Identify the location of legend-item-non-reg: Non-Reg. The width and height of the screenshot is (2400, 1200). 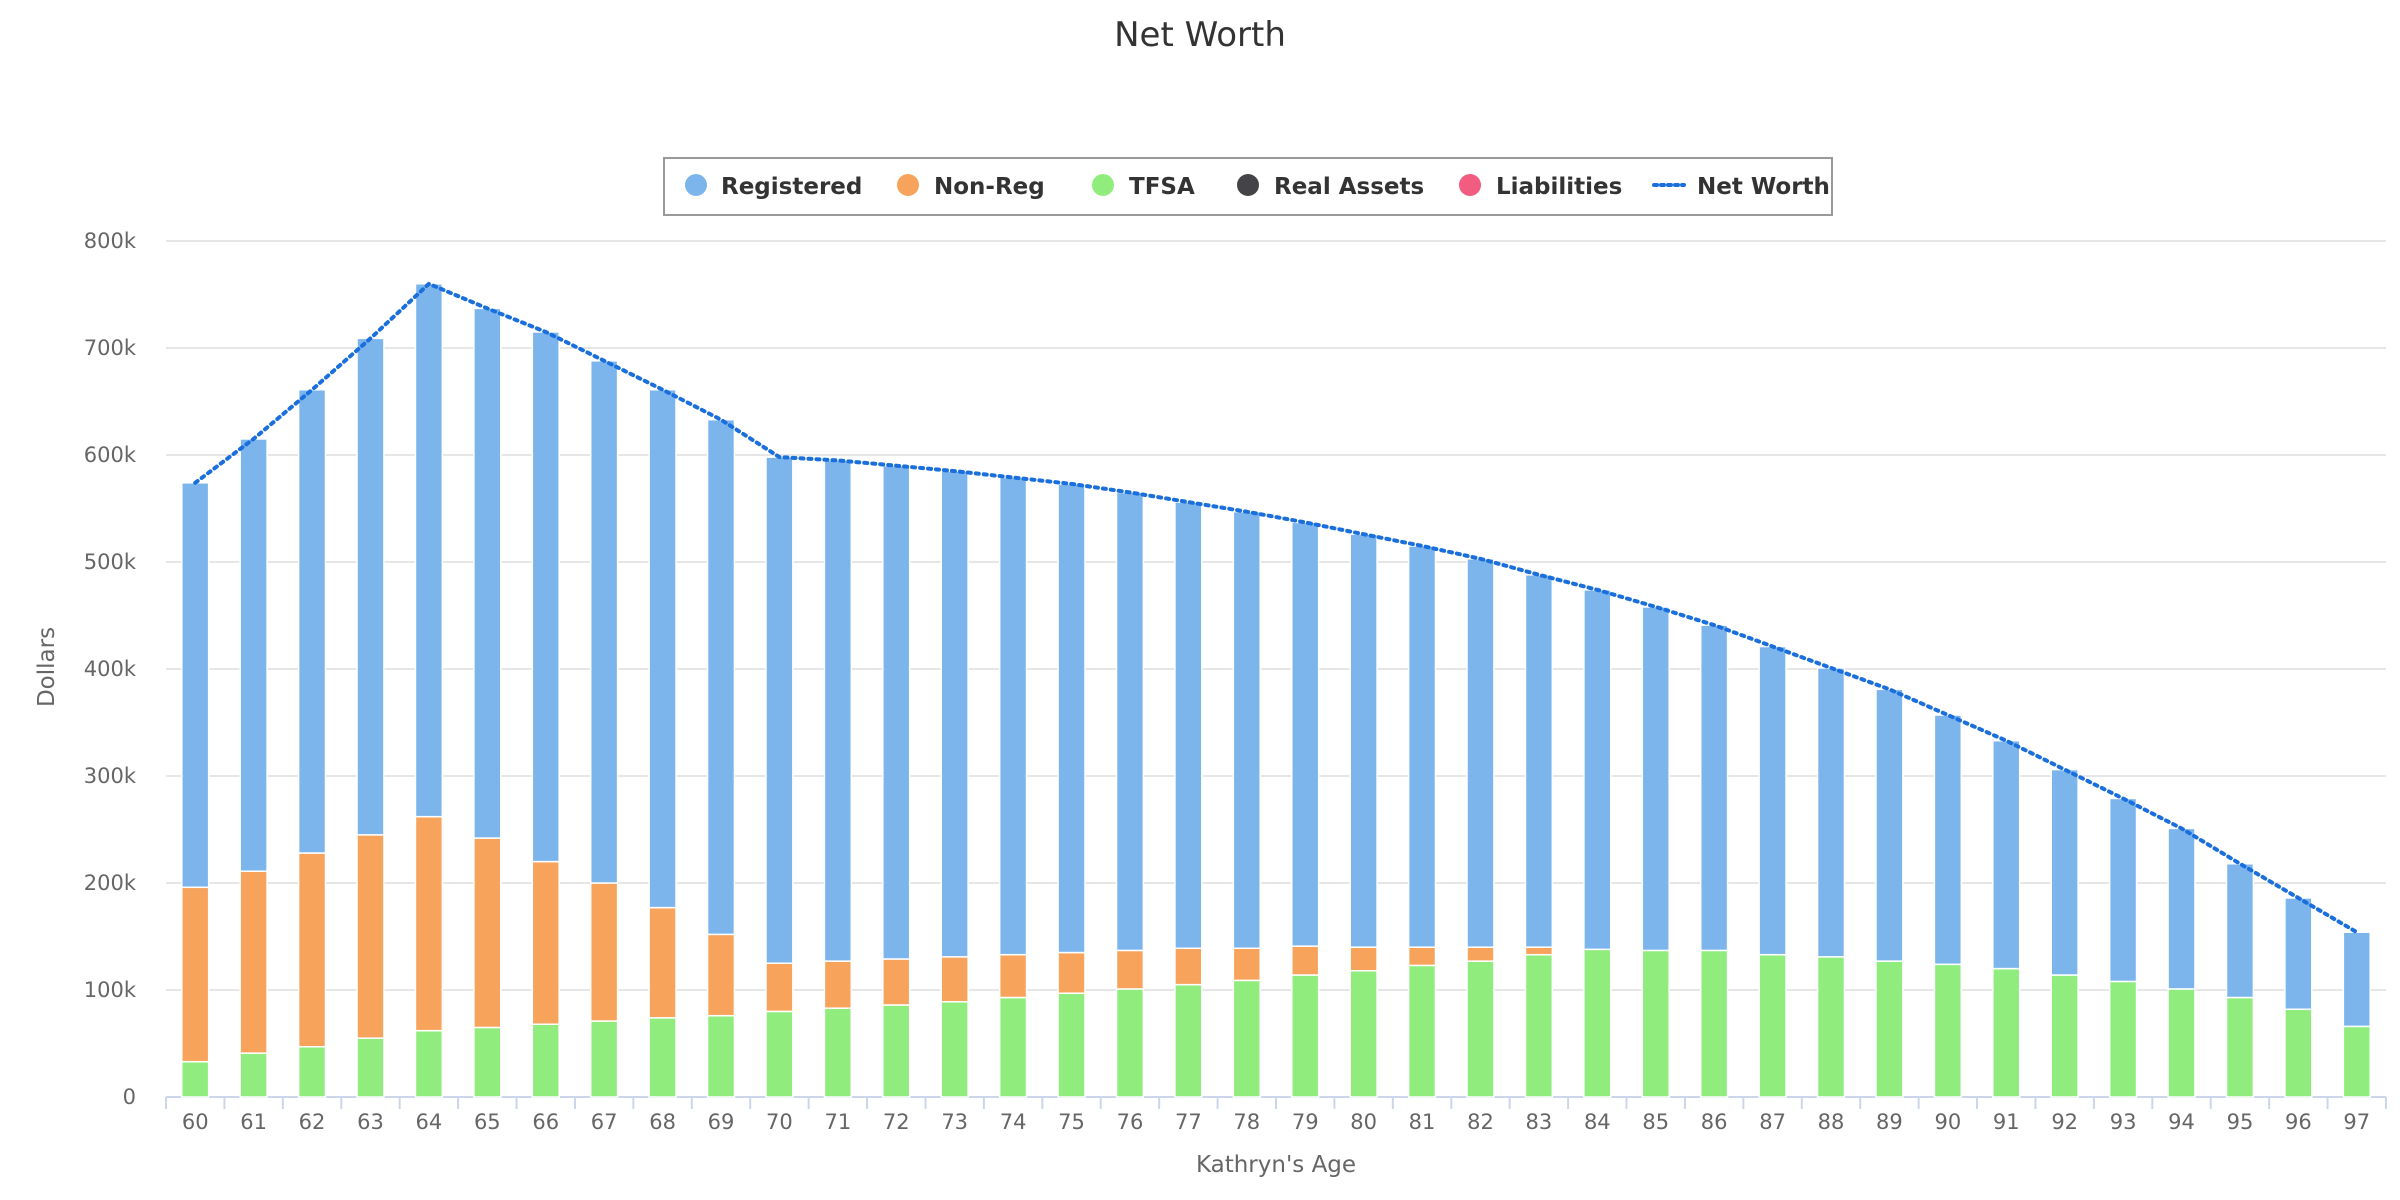
(971, 187).